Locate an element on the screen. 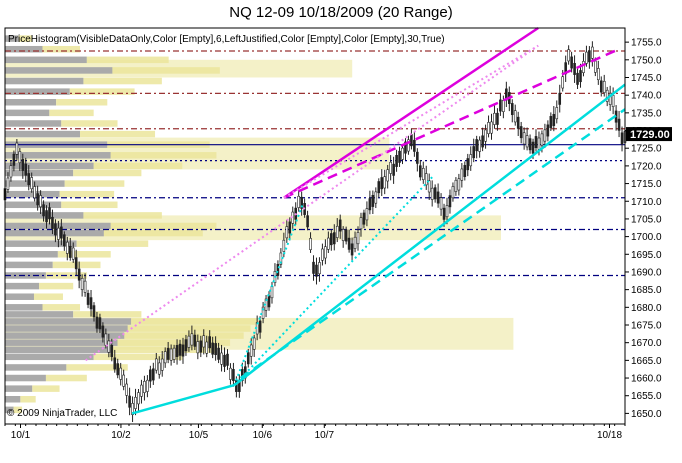 Image resolution: width=682 pixels, height=463 pixels. y-tick-label: 1675.0 is located at coordinates (646, 326).